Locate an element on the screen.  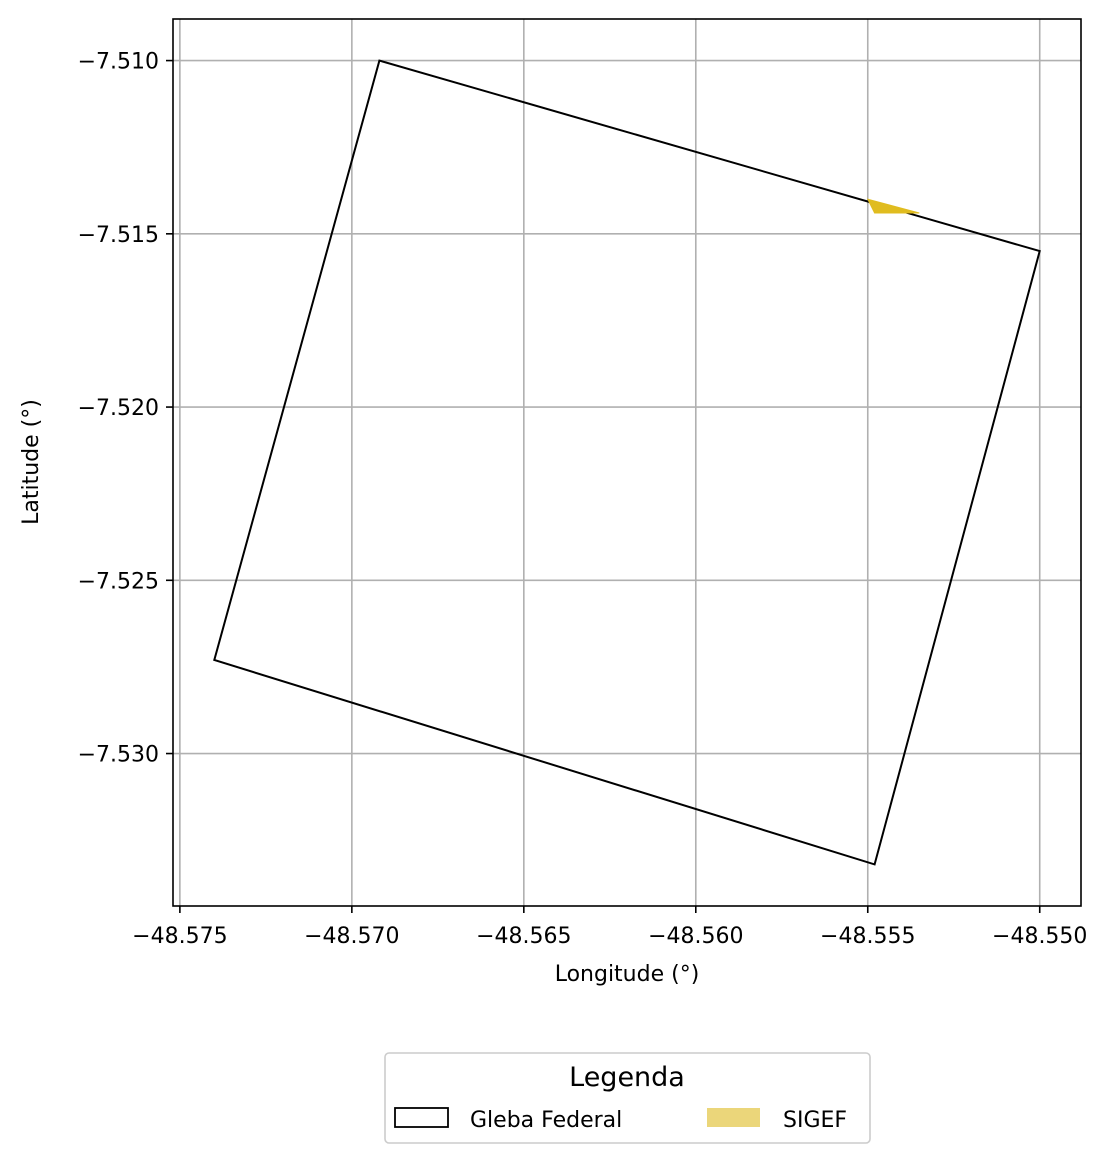
legend-title: Legenda is located at coordinates (627, 1077).